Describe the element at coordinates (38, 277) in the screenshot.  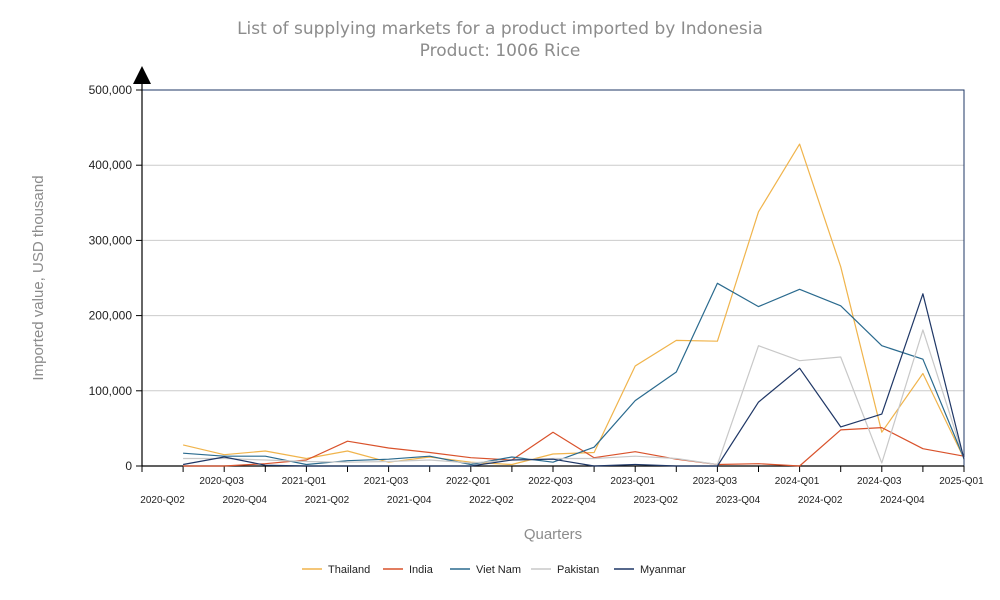
I see `y-axis-title: Imported value, USD thousand` at that location.